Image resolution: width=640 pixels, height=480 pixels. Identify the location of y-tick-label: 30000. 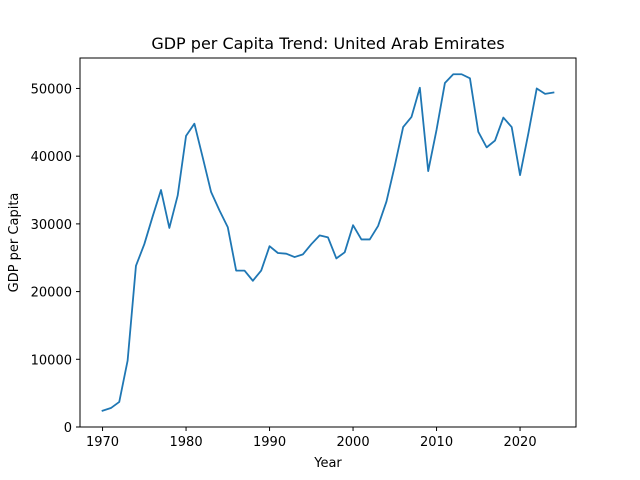
(51, 225).